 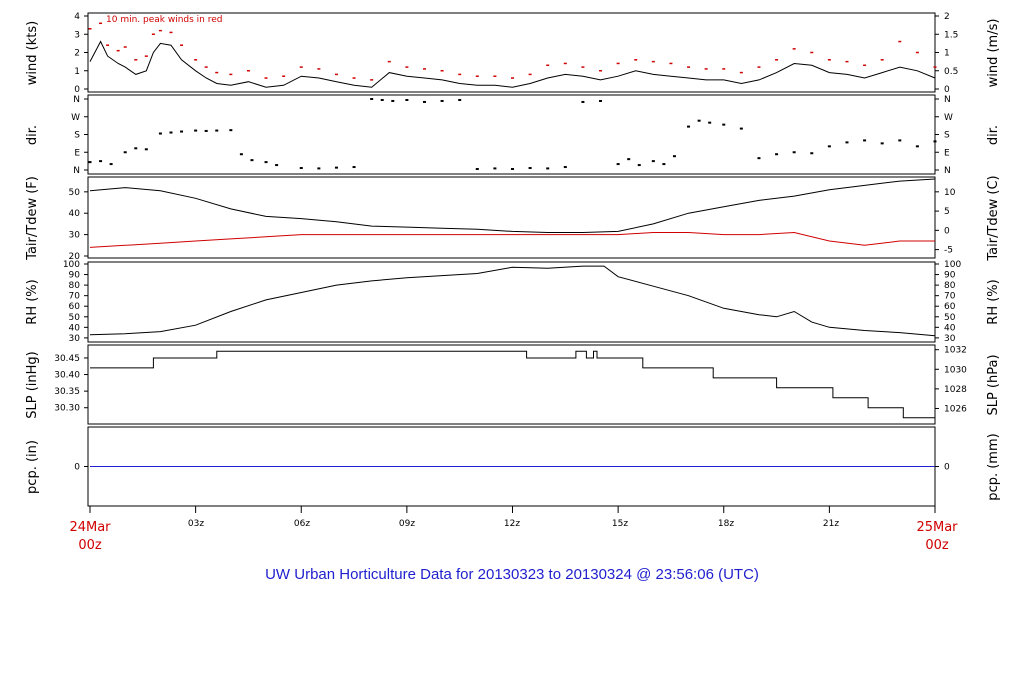 I want to click on slp-y2-tick-label: 1028, so click(x=955, y=390).